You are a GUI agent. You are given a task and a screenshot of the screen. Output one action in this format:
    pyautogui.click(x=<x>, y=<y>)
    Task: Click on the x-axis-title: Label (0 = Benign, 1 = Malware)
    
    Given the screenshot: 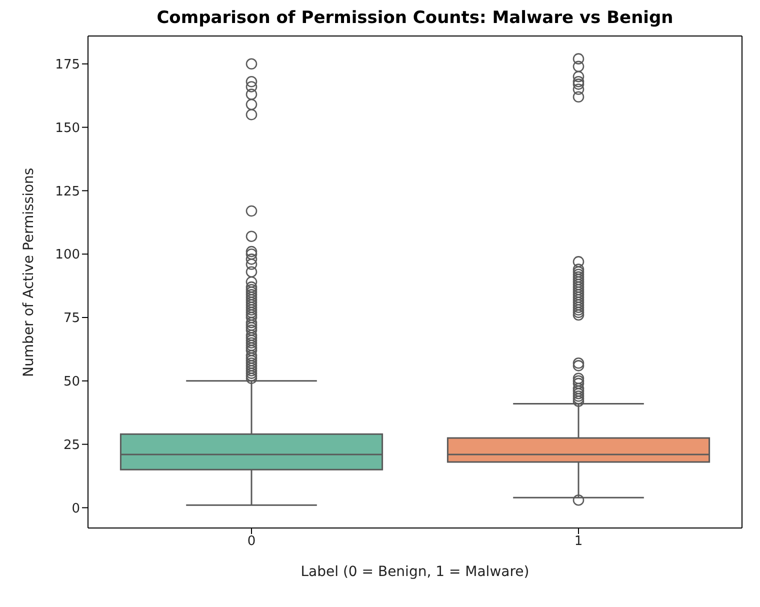 What is the action you would take?
    pyautogui.click(x=415, y=572)
    